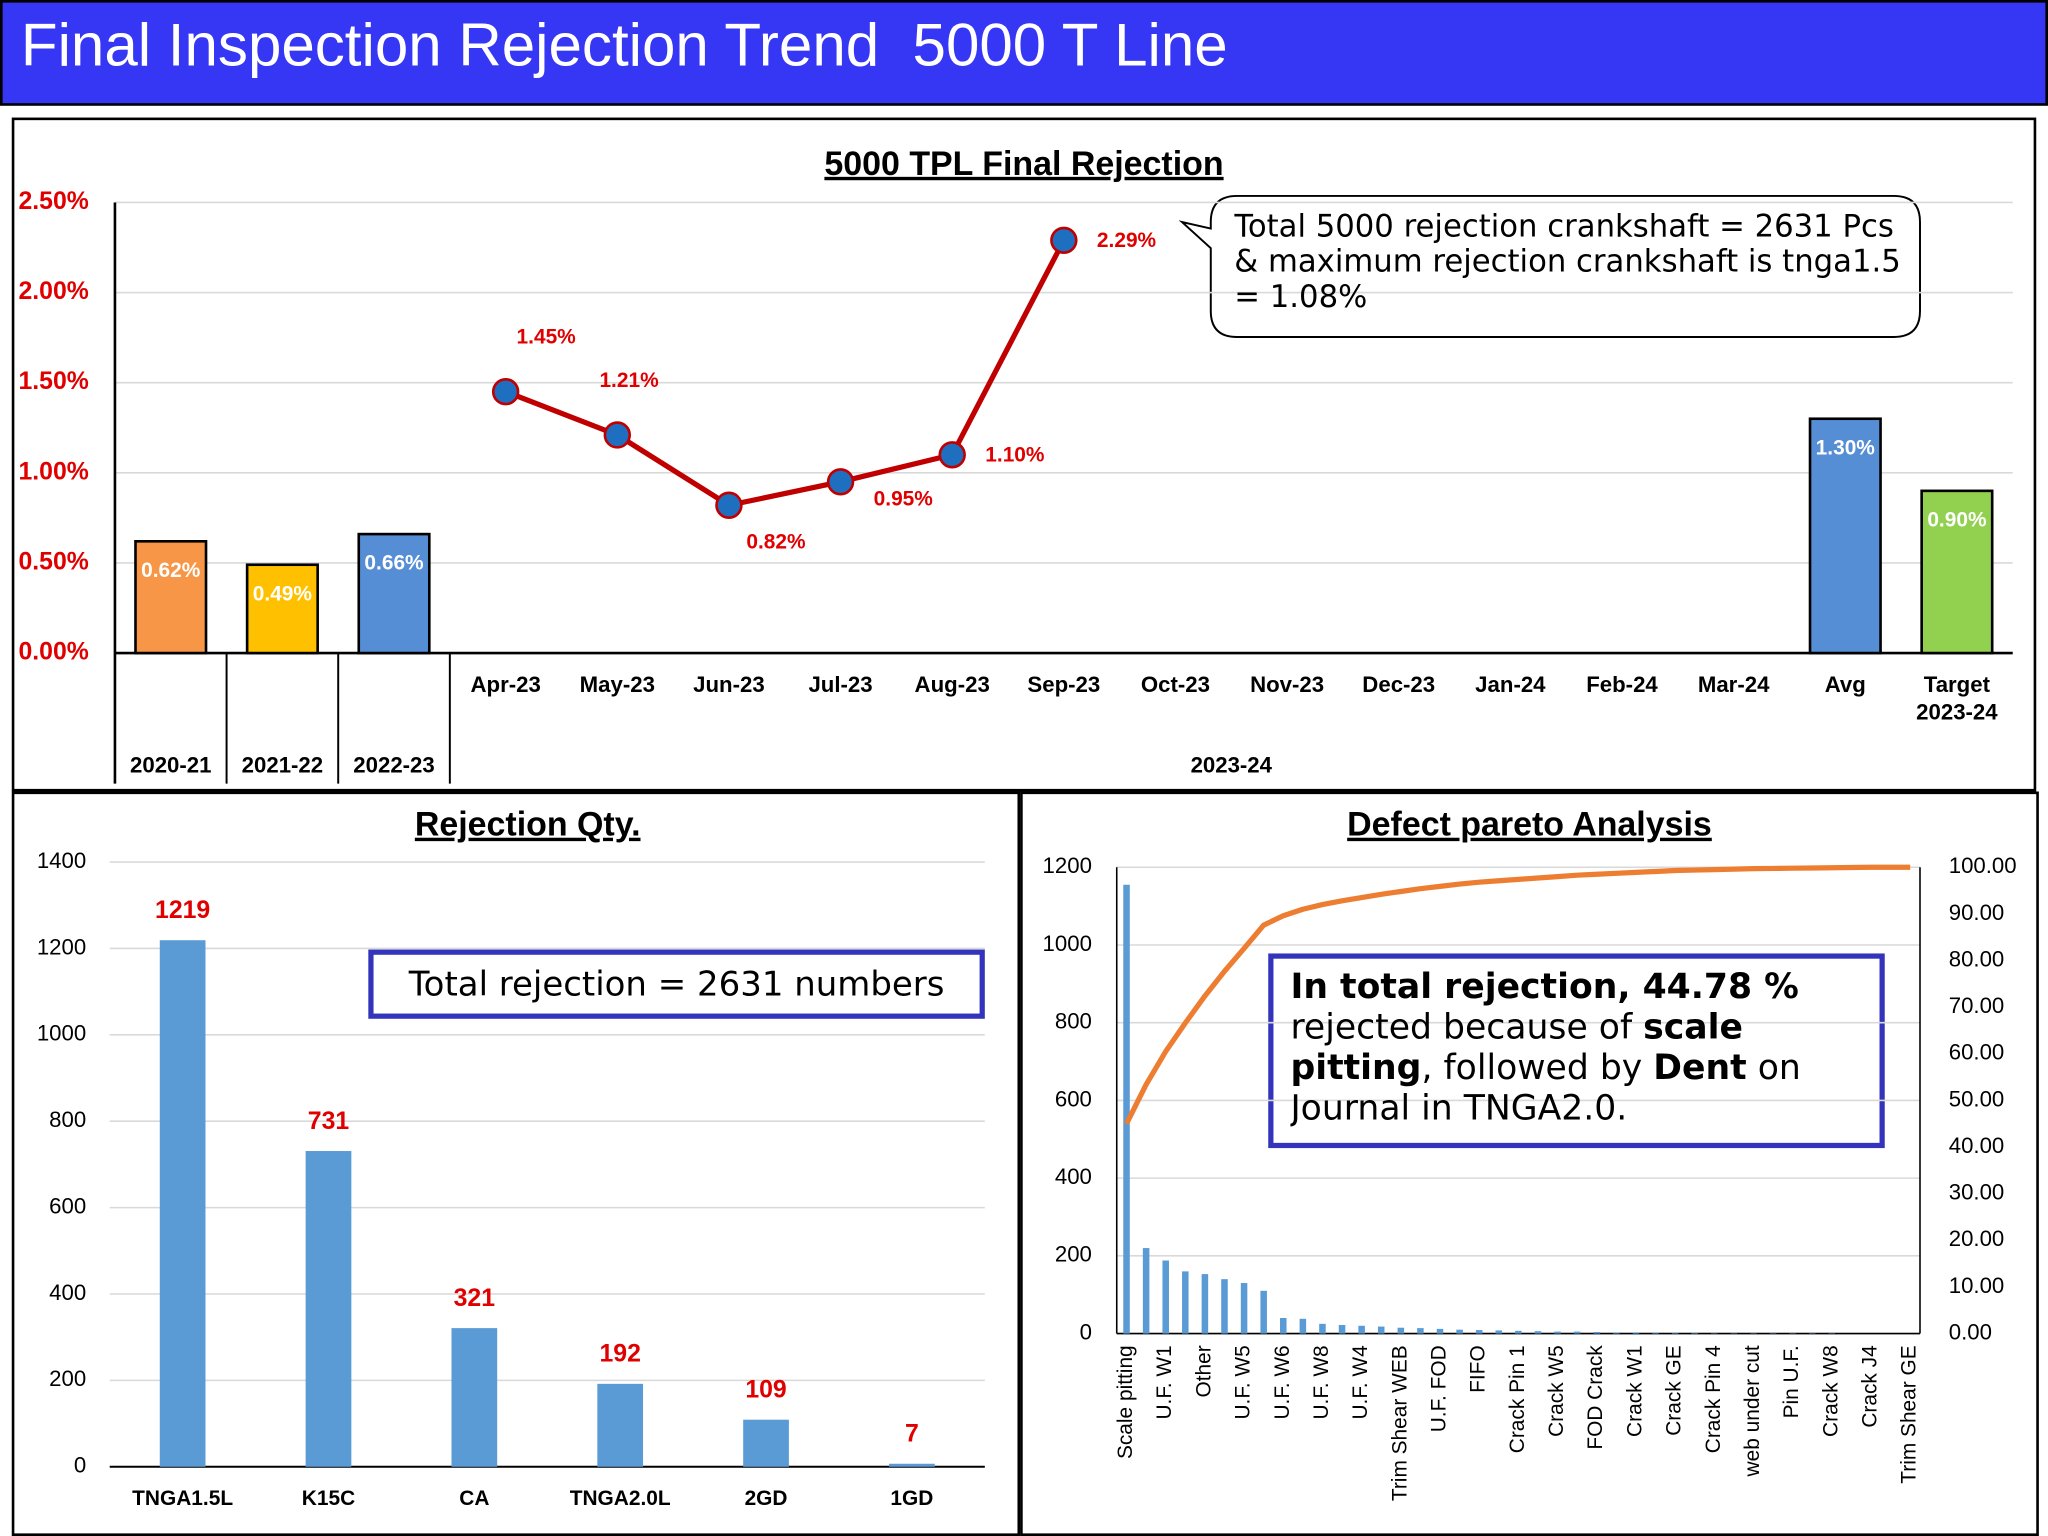 The image size is (2048, 1536). I want to click on x-tick-label: K15C, so click(328, 1498).